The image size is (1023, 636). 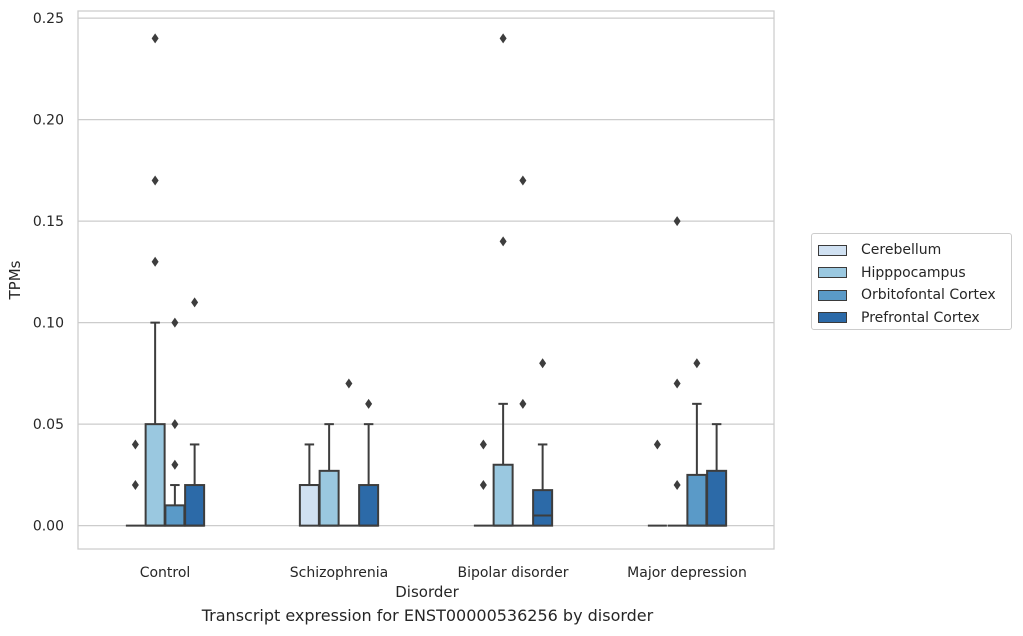 I want to click on legend-item: Prefrontal Cortex, so click(x=914, y=318).